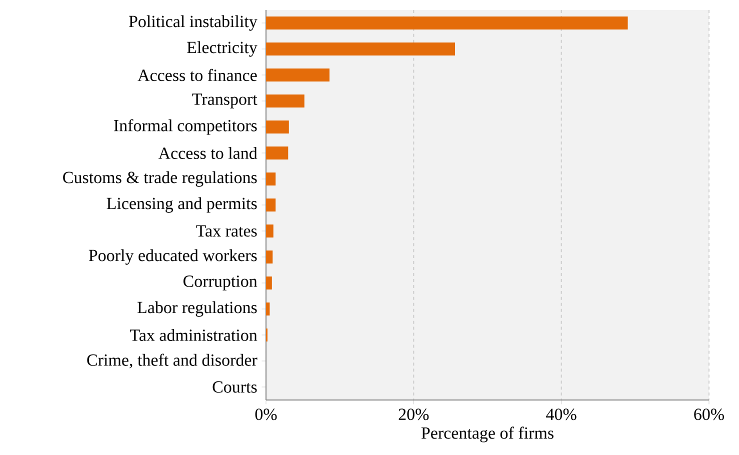  What do you see at coordinates (225, 101) in the screenshot?
I see `y-tick-label: Transport` at bounding box center [225, 101].